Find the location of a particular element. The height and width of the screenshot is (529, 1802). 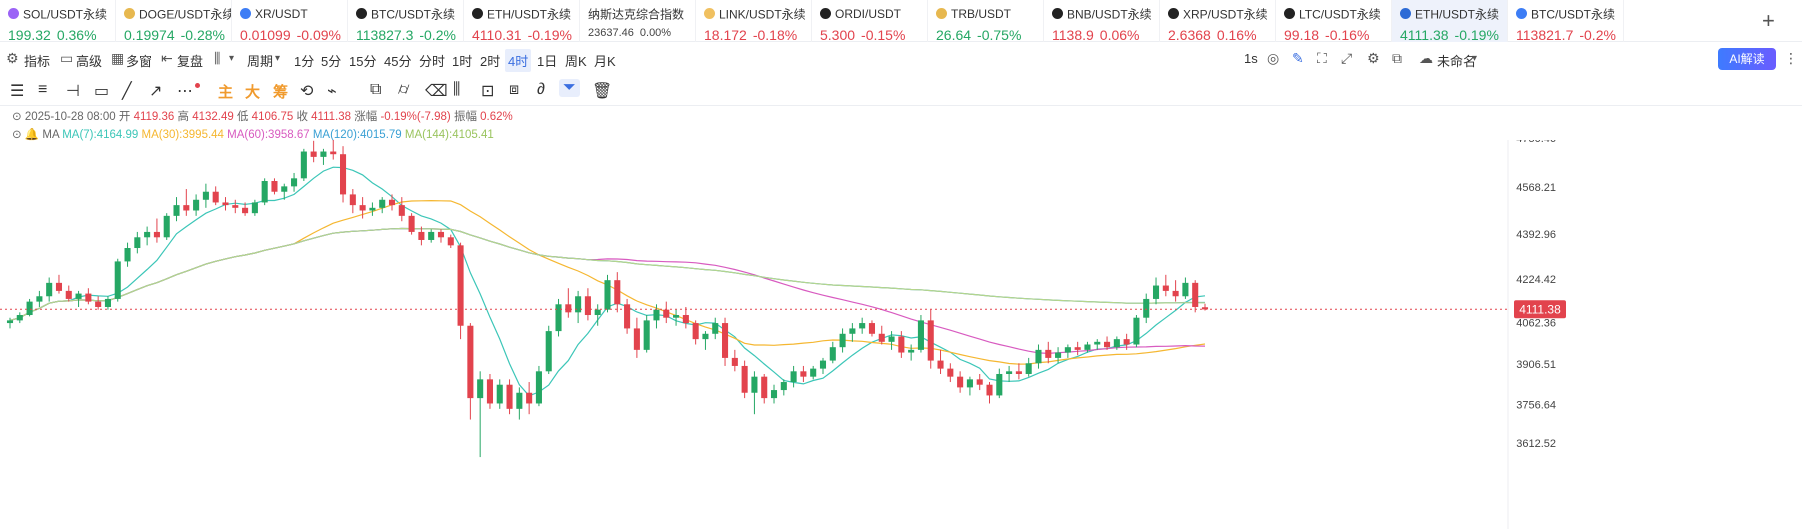

snapshot-icon: ⧉ is located at coordinates (1397, 58).